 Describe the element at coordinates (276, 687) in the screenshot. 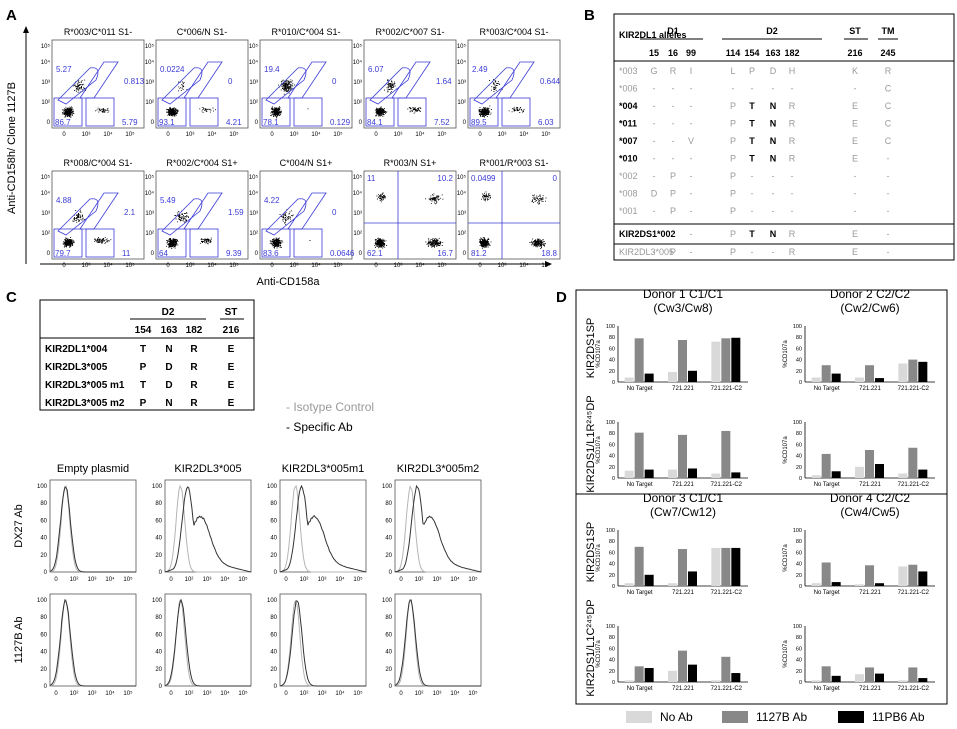

I see `hist-y-tick: 0` at that location.